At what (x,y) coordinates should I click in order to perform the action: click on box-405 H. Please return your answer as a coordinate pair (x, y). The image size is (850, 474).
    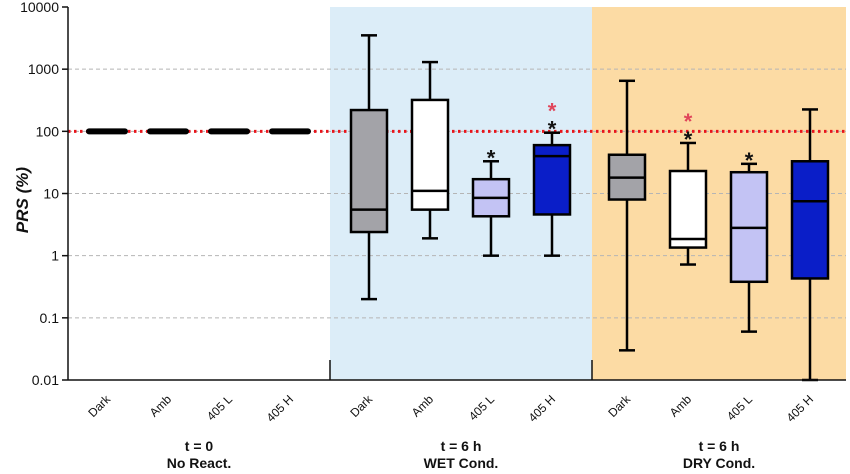
    Looking at the image, I should click on (810, 220).